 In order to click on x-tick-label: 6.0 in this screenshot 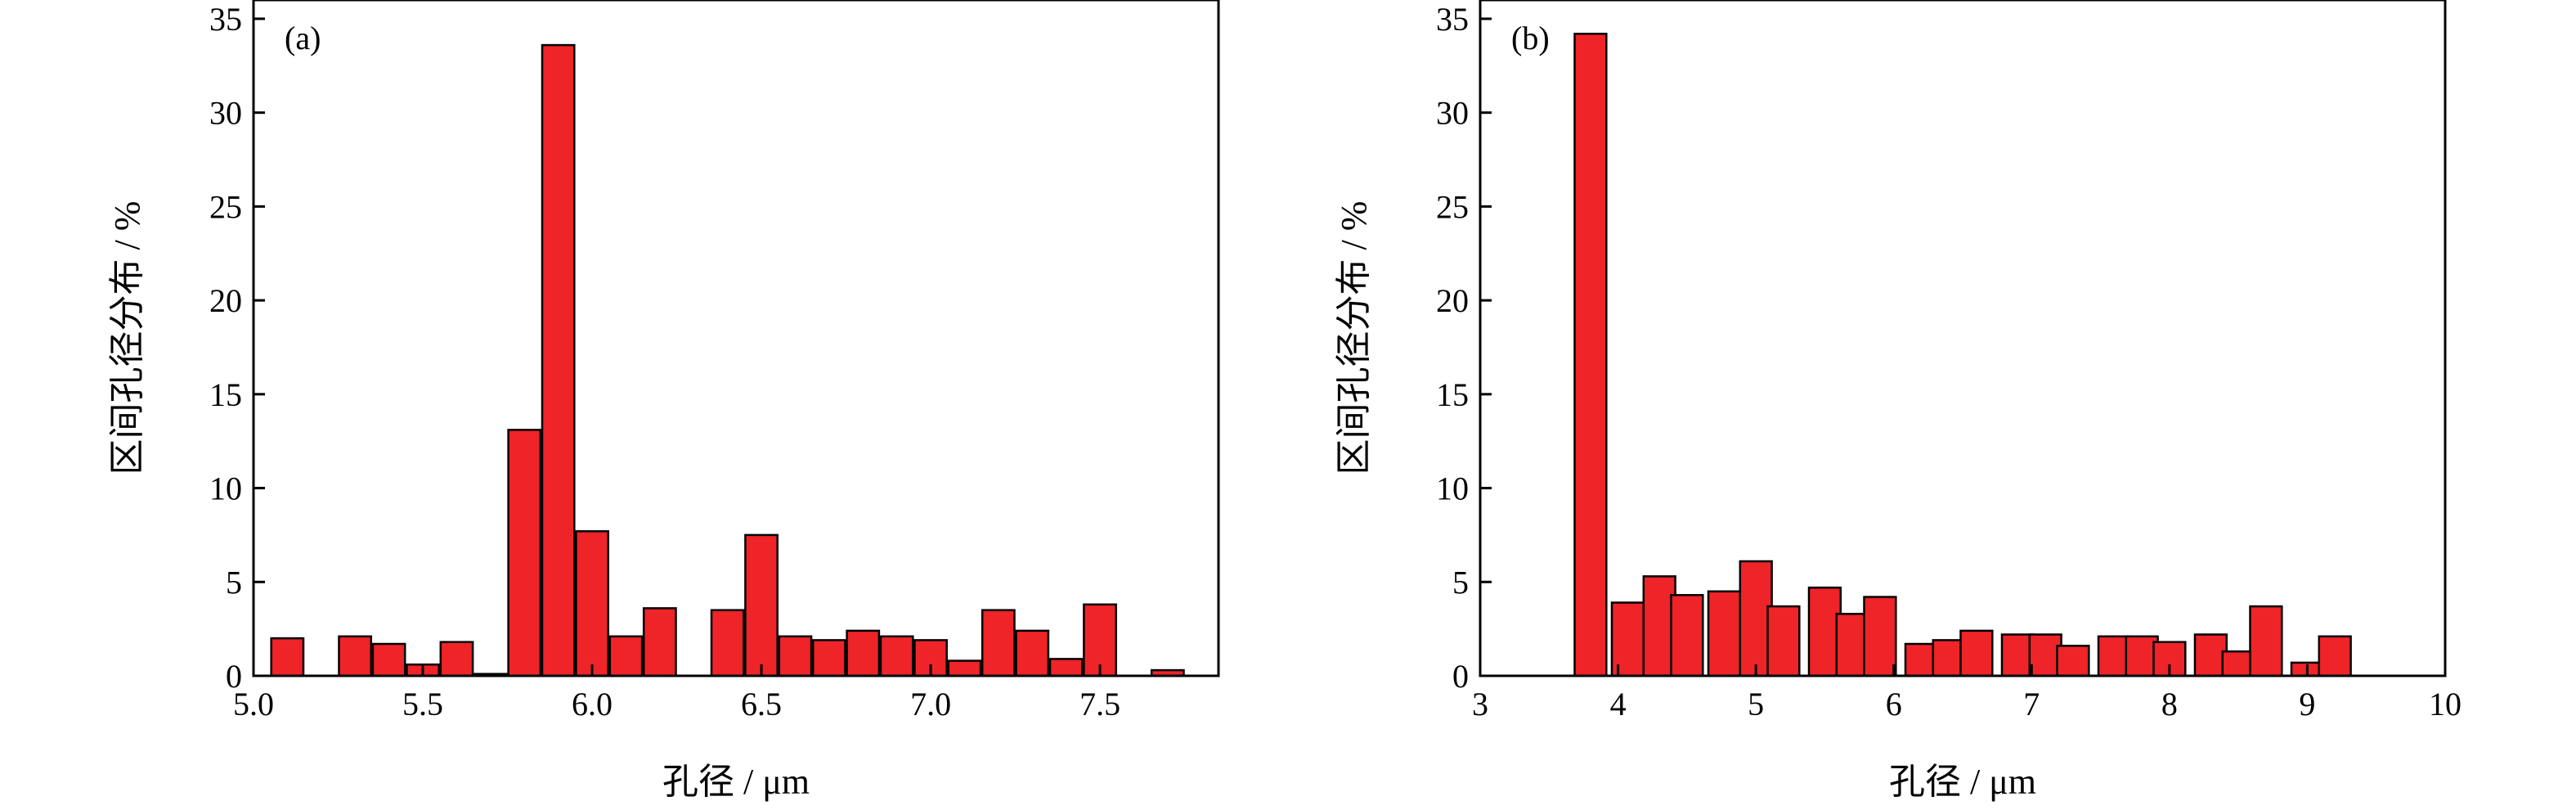, I will do `click(592, 704)`.